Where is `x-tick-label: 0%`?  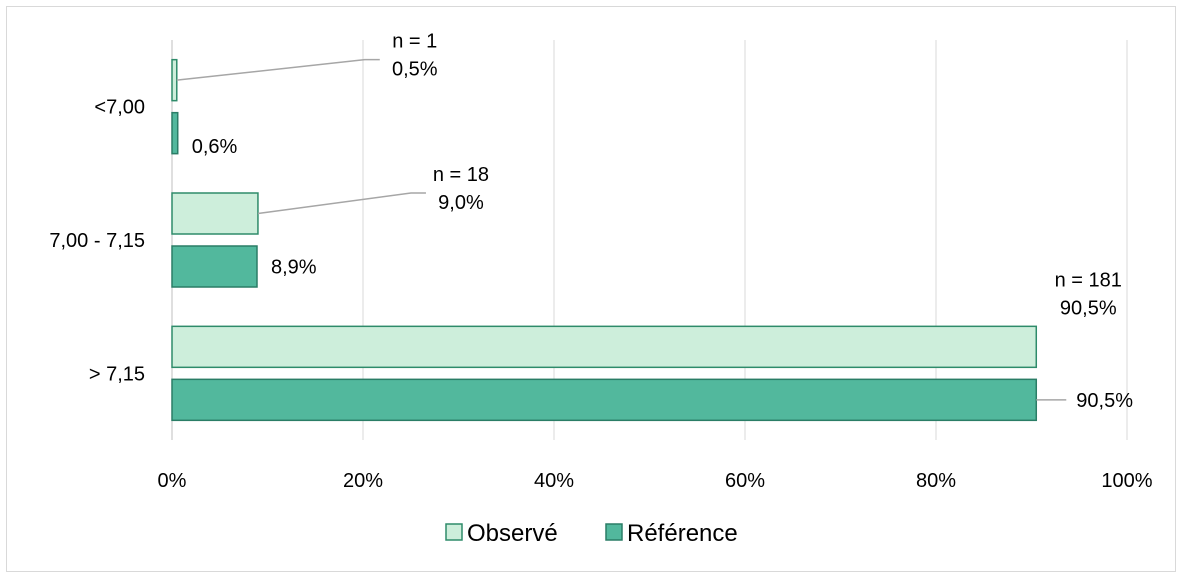
x-tick-label: 0% is located at coordinates (172, 481).